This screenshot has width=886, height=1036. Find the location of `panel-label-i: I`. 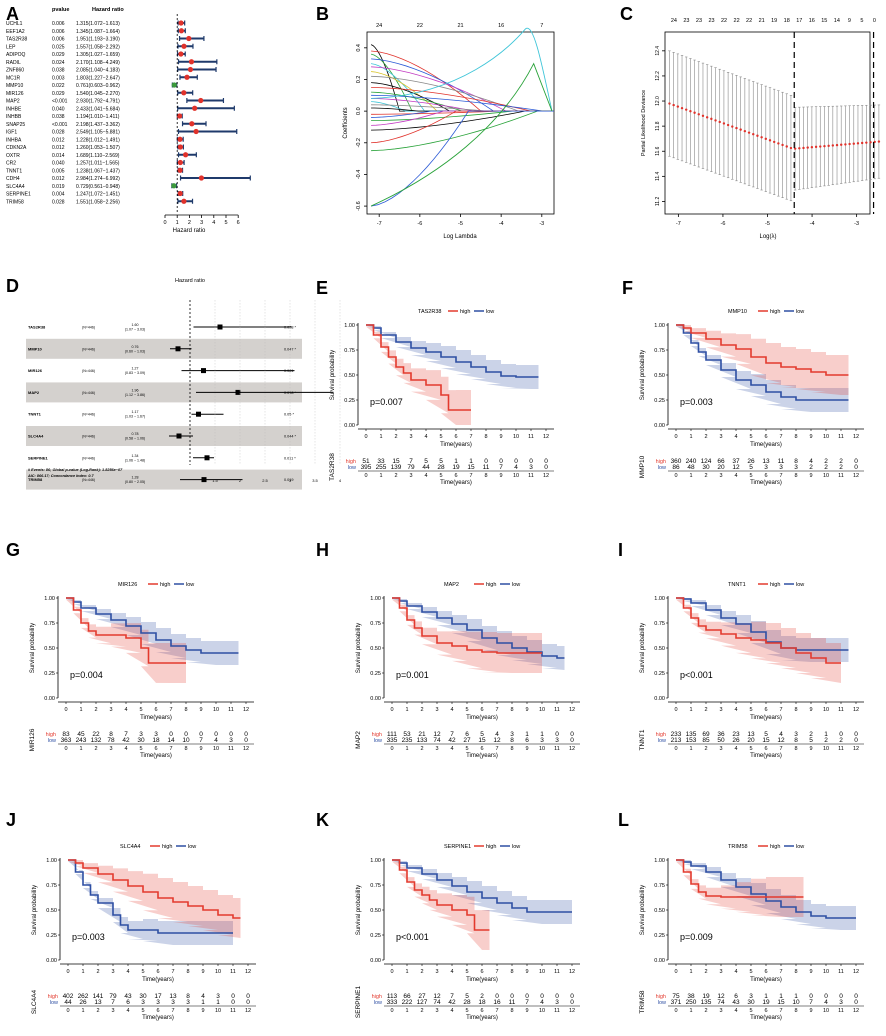

panel-label-i: I is located at coordinates (620, 550).